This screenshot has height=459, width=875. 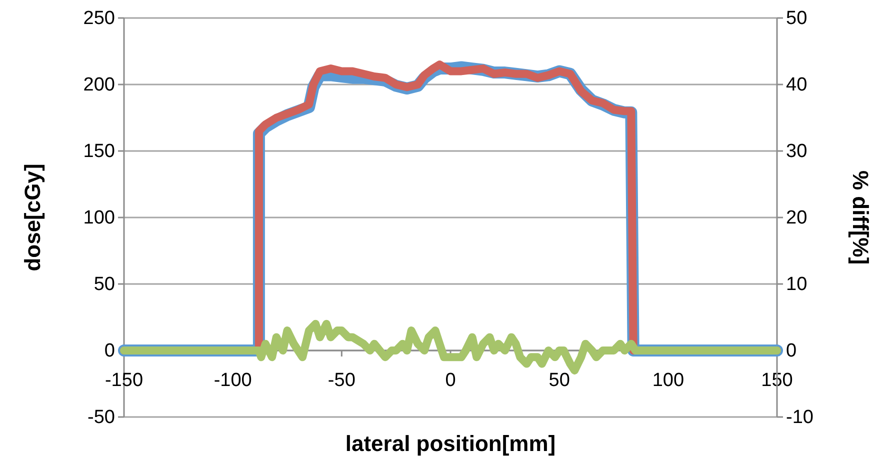 I want to click on y2-tick-label: -10, so click(x=800, y=417).